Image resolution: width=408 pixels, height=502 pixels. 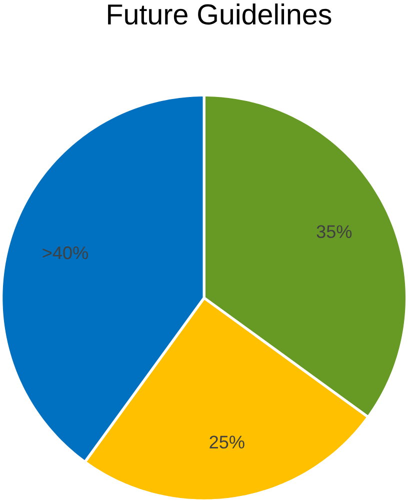 What do you see at coordinates (220, 14) in the screenshot?
I see `chart-title: Future Guidelines` at bounding box center [220, 14].